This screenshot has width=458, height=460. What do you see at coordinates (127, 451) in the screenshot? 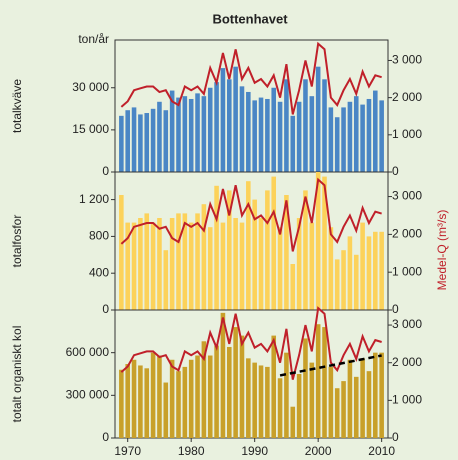
I see `x-tick-label: 1970` at bounding box center [127, 451].